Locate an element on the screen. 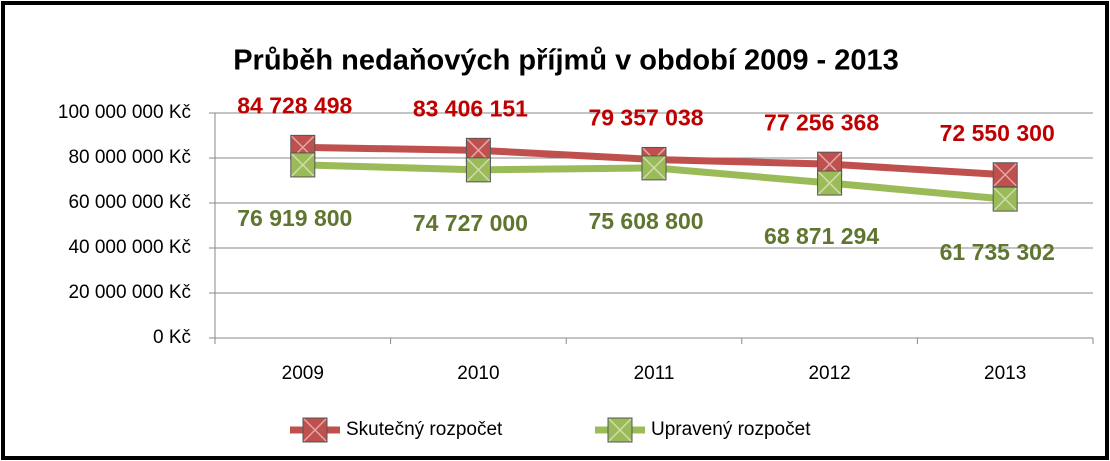 The height and width of the screenshot is (461, 1110). y-tick-label: 80 000 000 Kč is located at coordinates (129, 157).